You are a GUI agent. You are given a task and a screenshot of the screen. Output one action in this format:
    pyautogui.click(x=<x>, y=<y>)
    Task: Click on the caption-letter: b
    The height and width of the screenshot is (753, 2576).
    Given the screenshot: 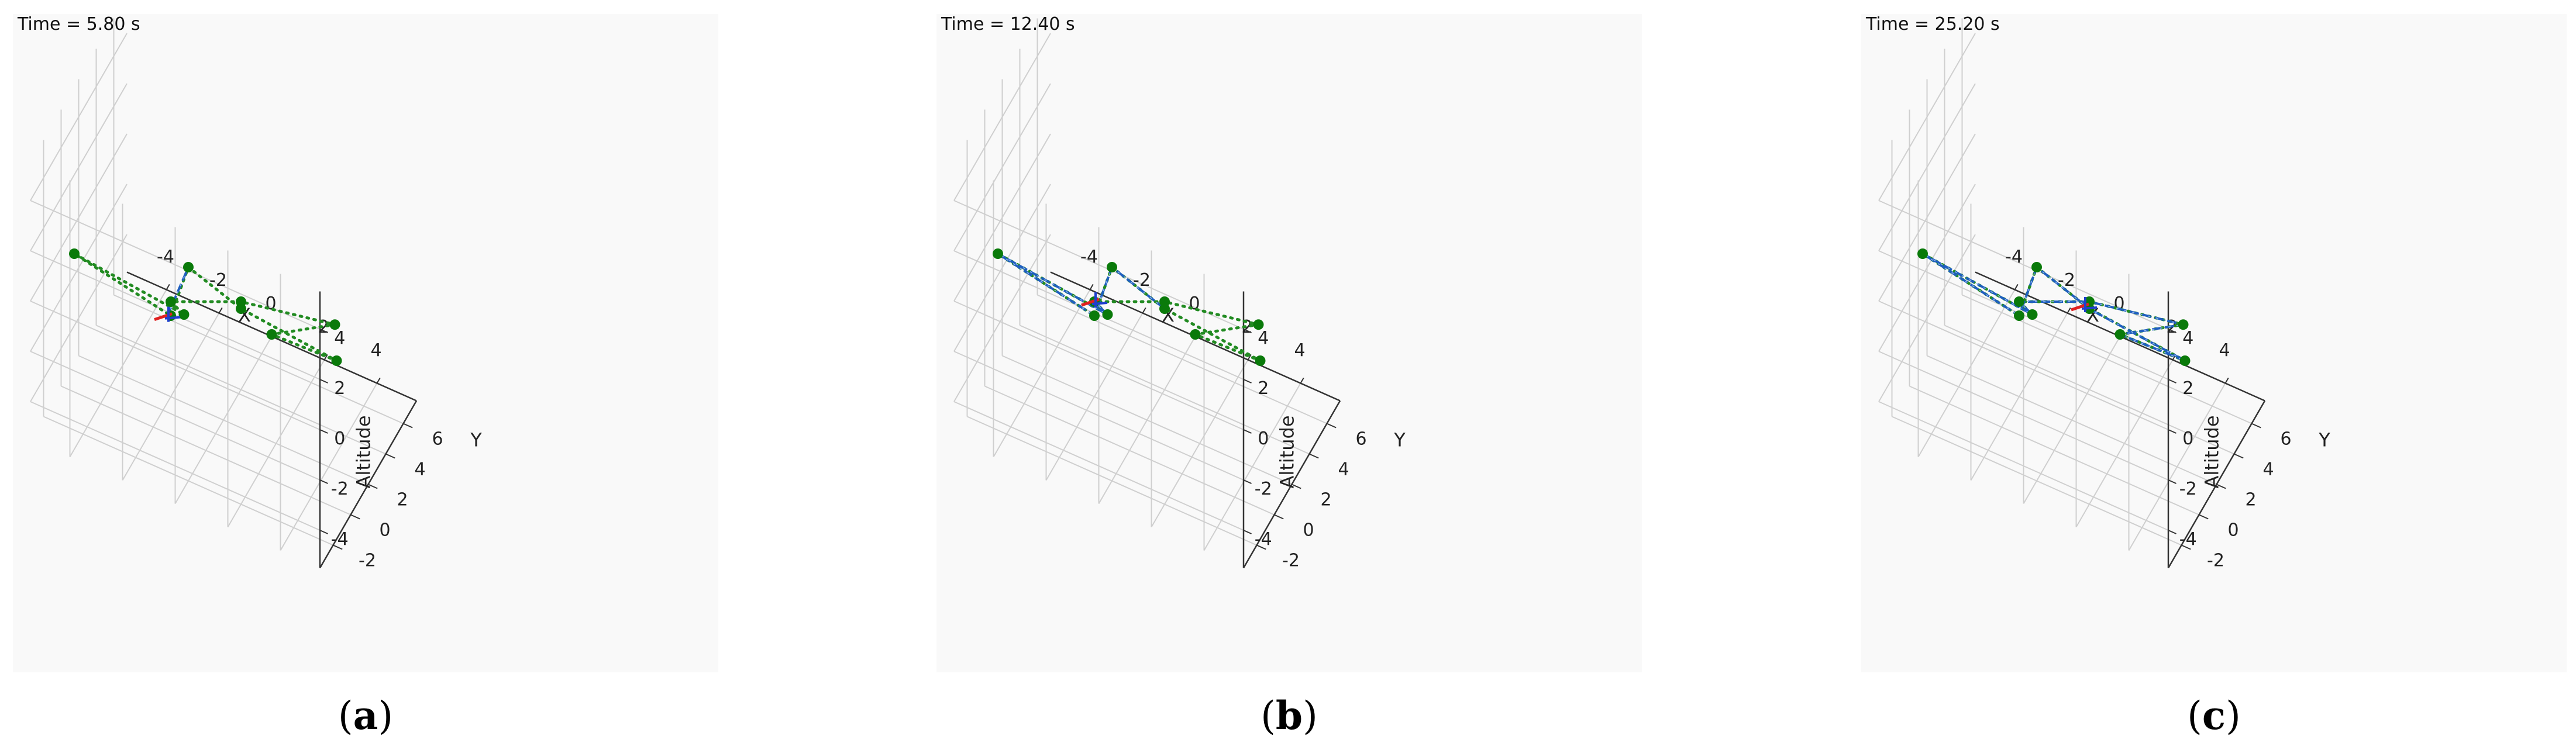 What is the action you would take?
    pyautogui.click(x=1289, y=715)
    